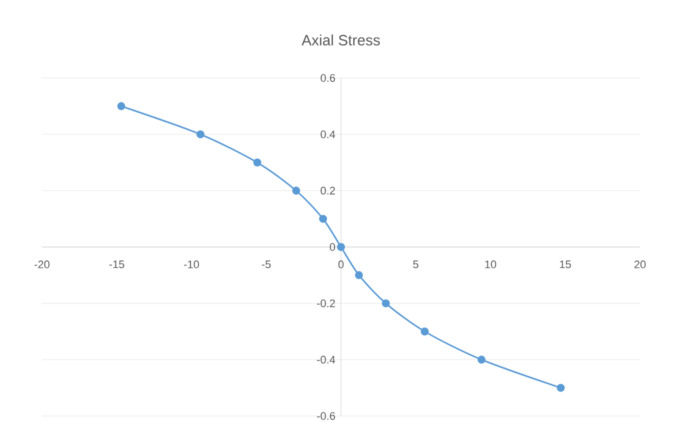  I want to click on x-tick-label: -5, so click(266, 264).